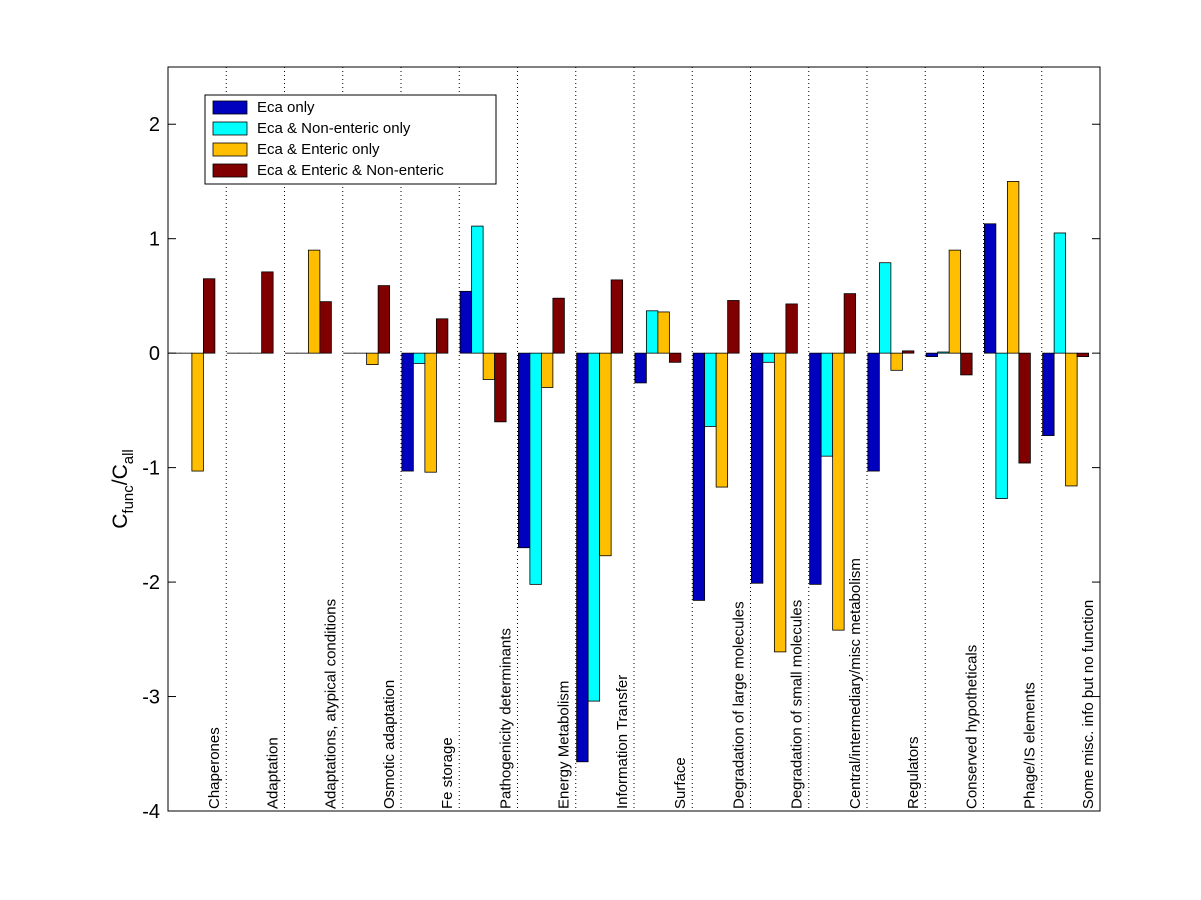 This screenshot has width=1201, height=900. What do you see at coordinates (738, 705) in the screenshot?
I see `category-label: Degradation of large molecules` at bounding box center [738, 705].